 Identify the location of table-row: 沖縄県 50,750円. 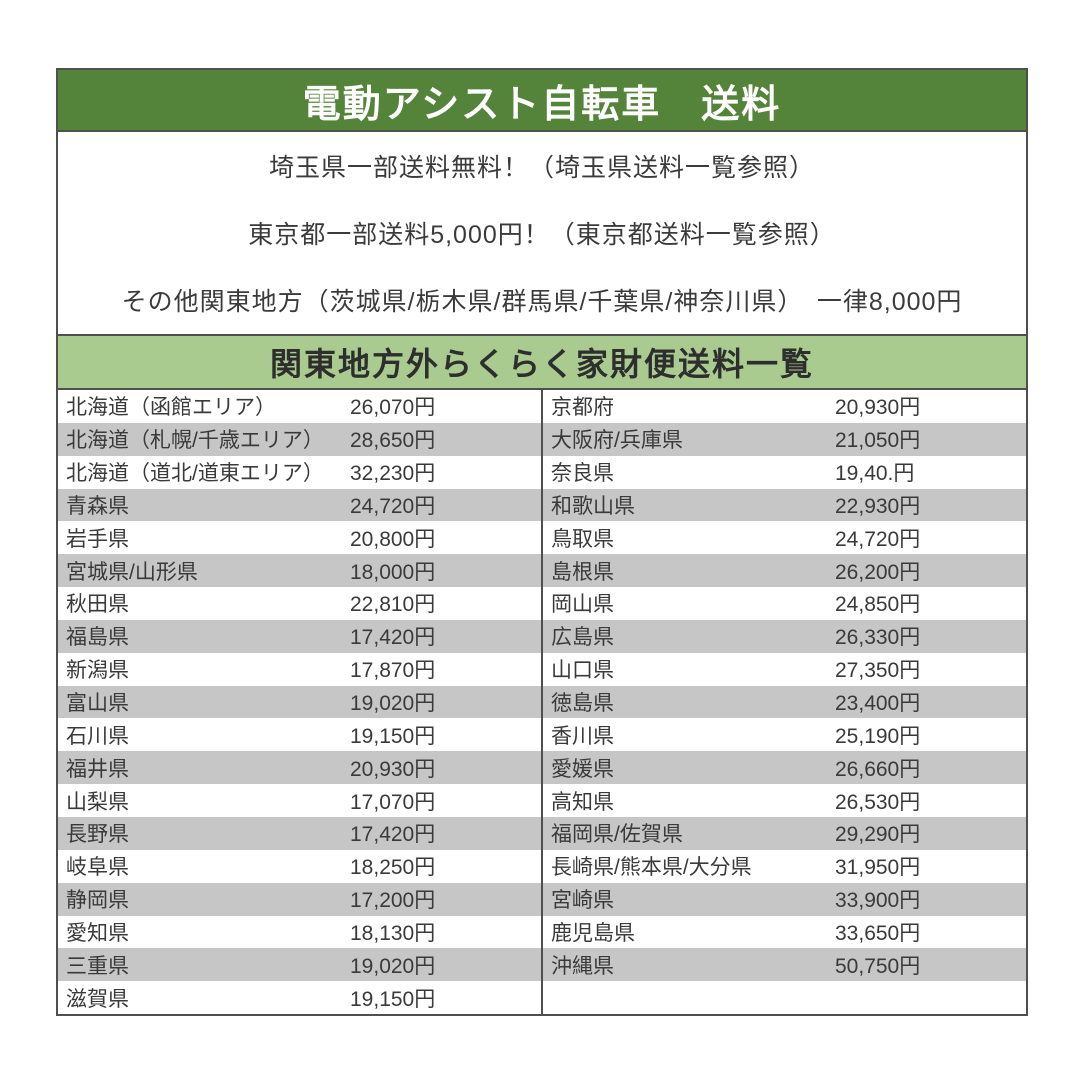
(784, 965).